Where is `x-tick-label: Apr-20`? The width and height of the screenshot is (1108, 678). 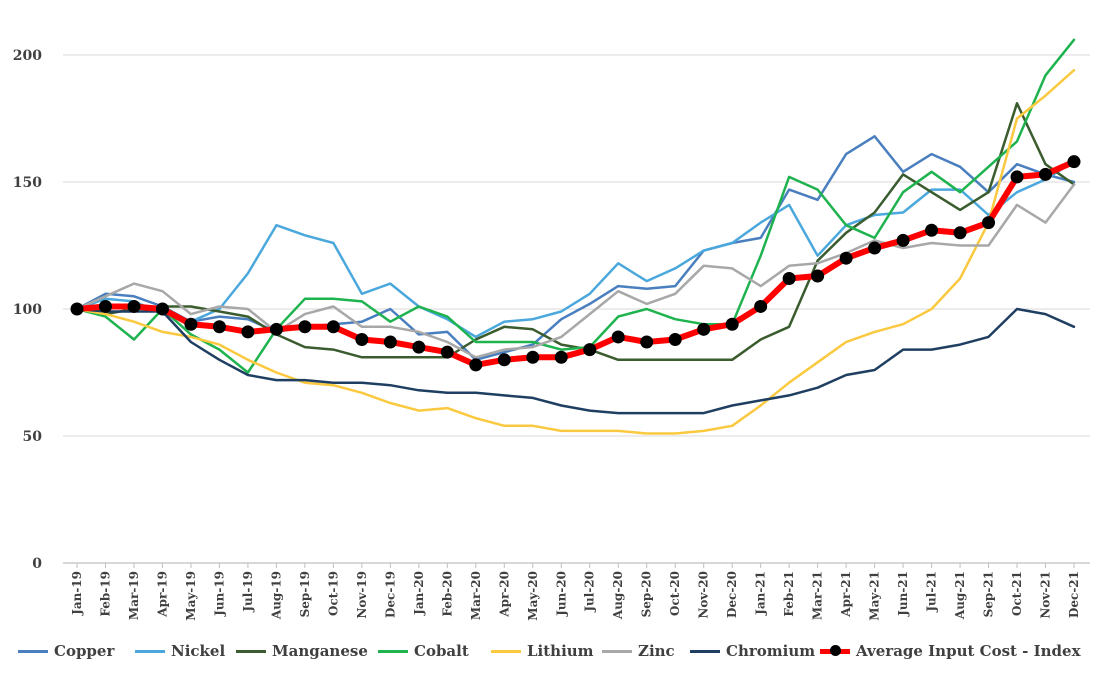 x-tick-label: Apr-20 is located at coordinates (504, 594).